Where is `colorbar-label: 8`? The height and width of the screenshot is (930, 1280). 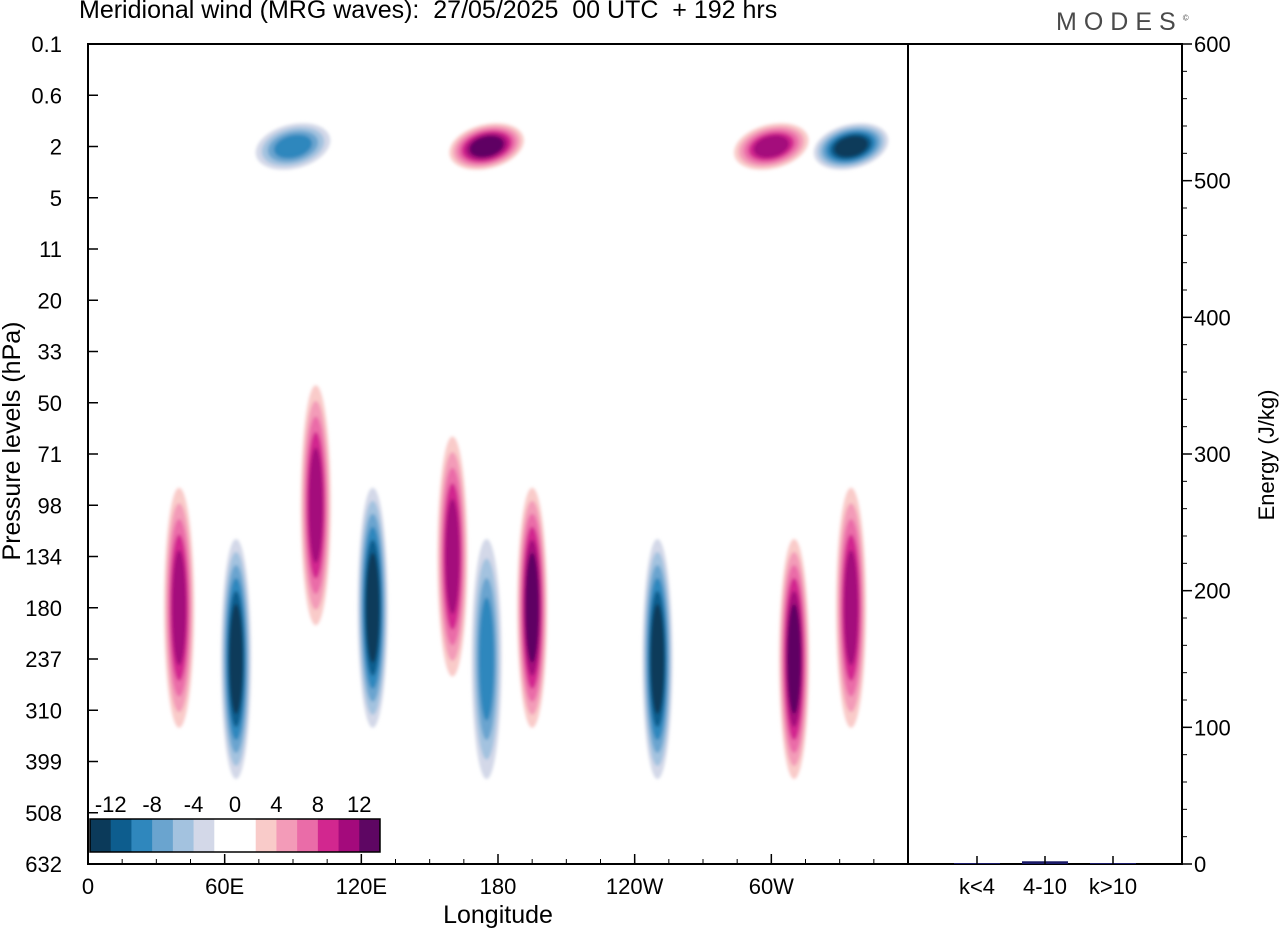 colorbar-label: 8 is located at coordinates (318, 804).